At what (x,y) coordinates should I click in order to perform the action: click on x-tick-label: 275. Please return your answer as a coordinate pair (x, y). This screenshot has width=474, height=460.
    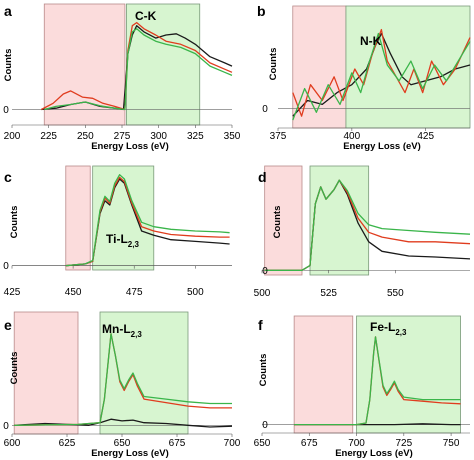
    Looking at the image, I should click on (122, 136).